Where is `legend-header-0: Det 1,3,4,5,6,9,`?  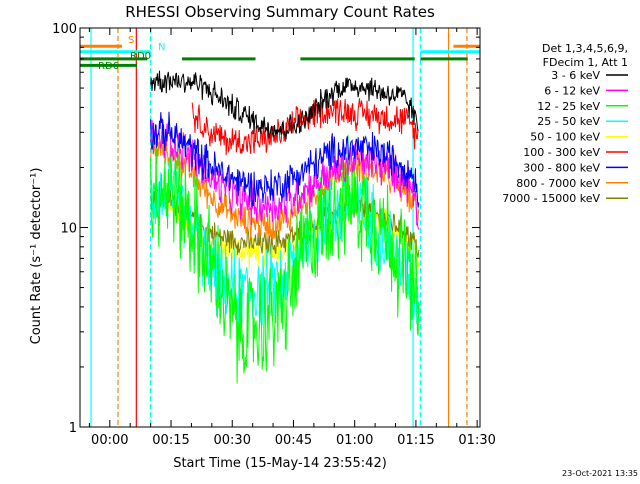
legend-header-0: Det 1,3,4,5,6,9, is located at coordinates (585, 48).